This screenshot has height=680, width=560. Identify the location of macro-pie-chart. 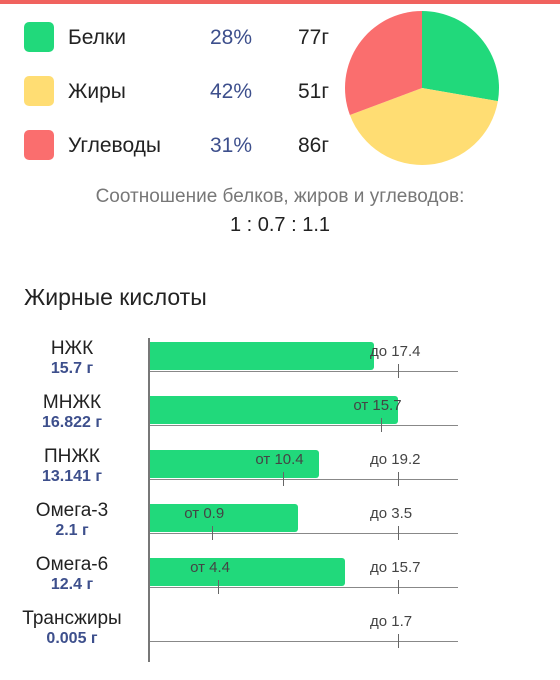
(422, 88).